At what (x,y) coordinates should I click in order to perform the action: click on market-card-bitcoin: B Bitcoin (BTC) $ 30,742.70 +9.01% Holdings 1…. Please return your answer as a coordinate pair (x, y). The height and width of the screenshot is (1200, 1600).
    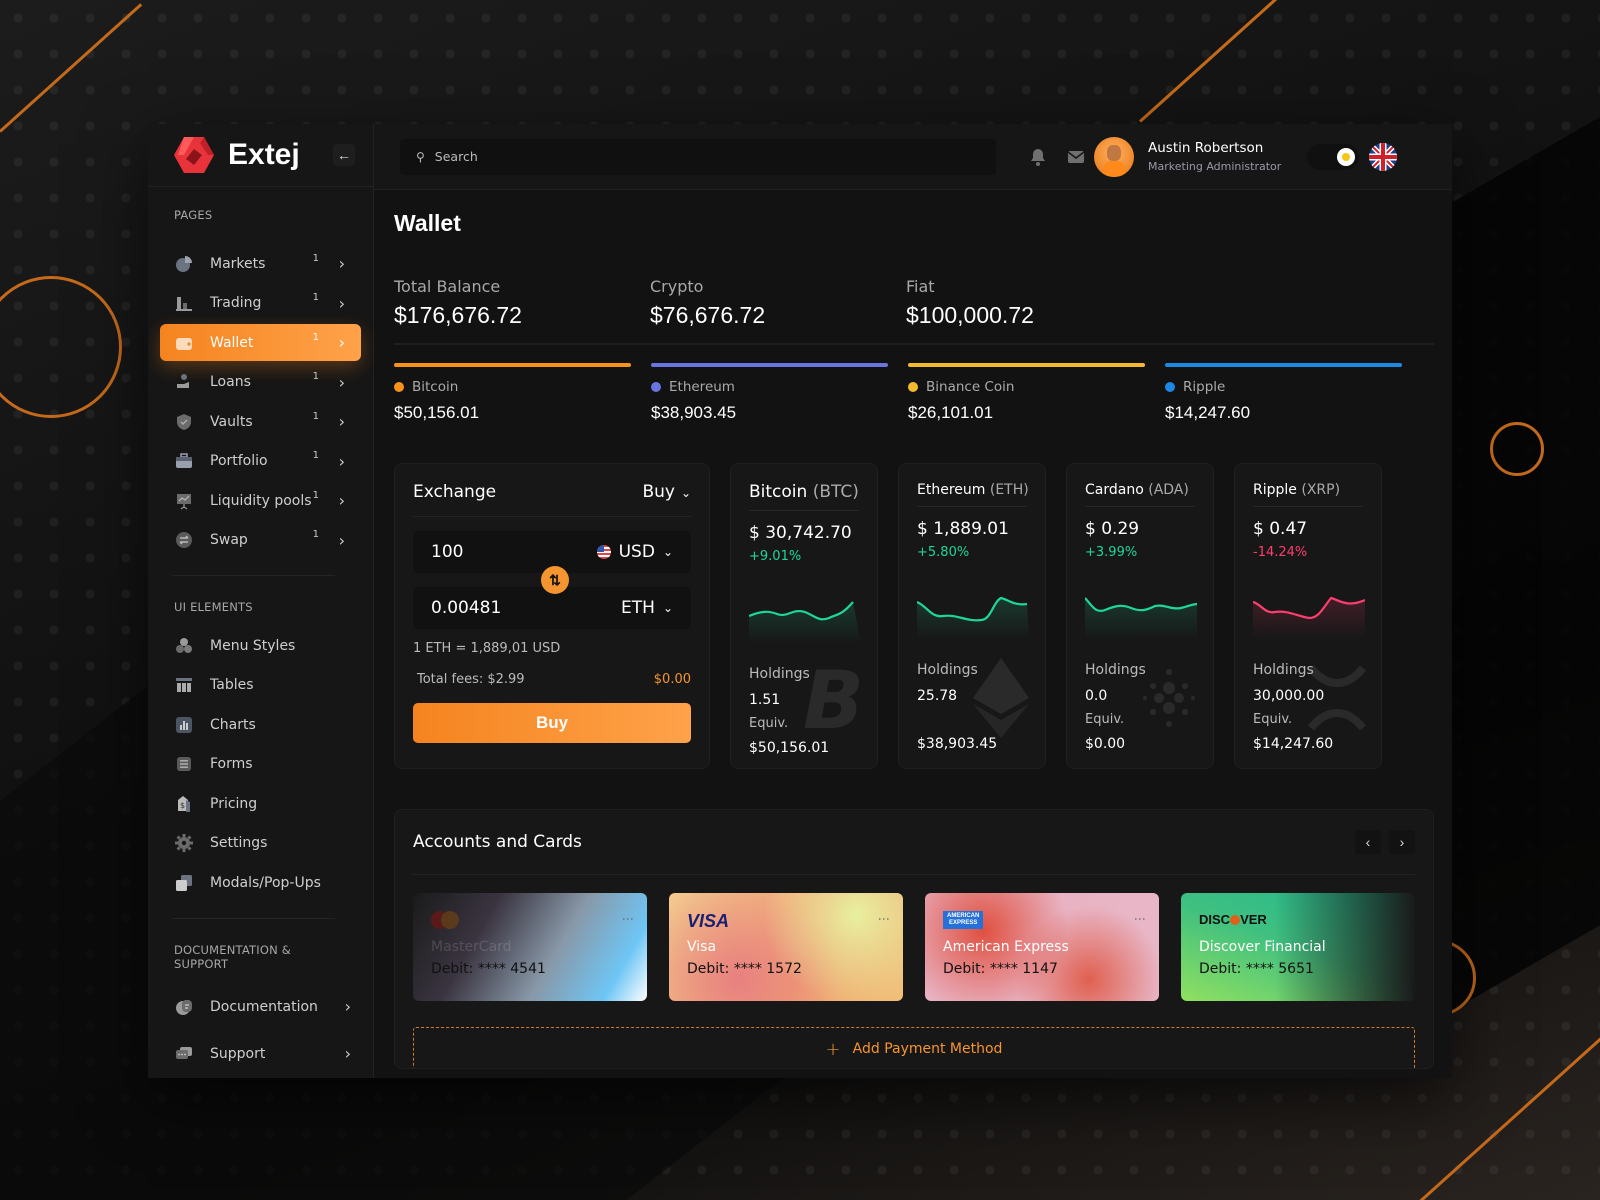
    Looking at the image, I should click on (804, 616).